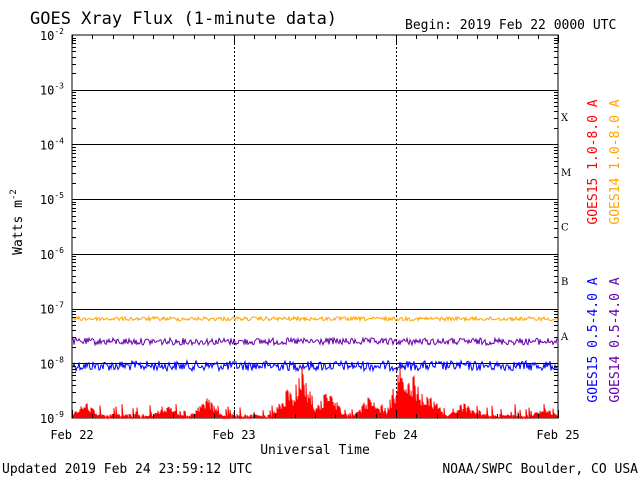 The width and height of the screenshot is (640, 480). I want to click on flare-class-label: A, so click(564, 337).